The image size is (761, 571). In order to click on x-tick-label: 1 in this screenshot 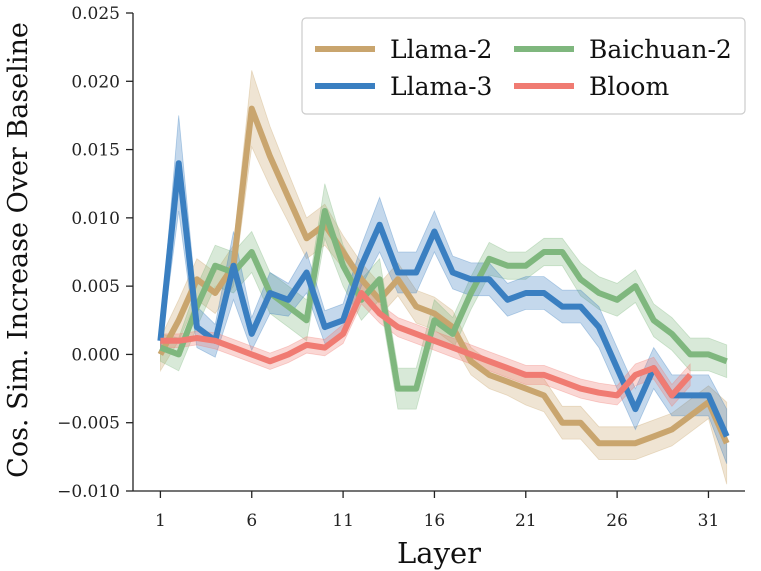, I will do `click(160, 521)`.